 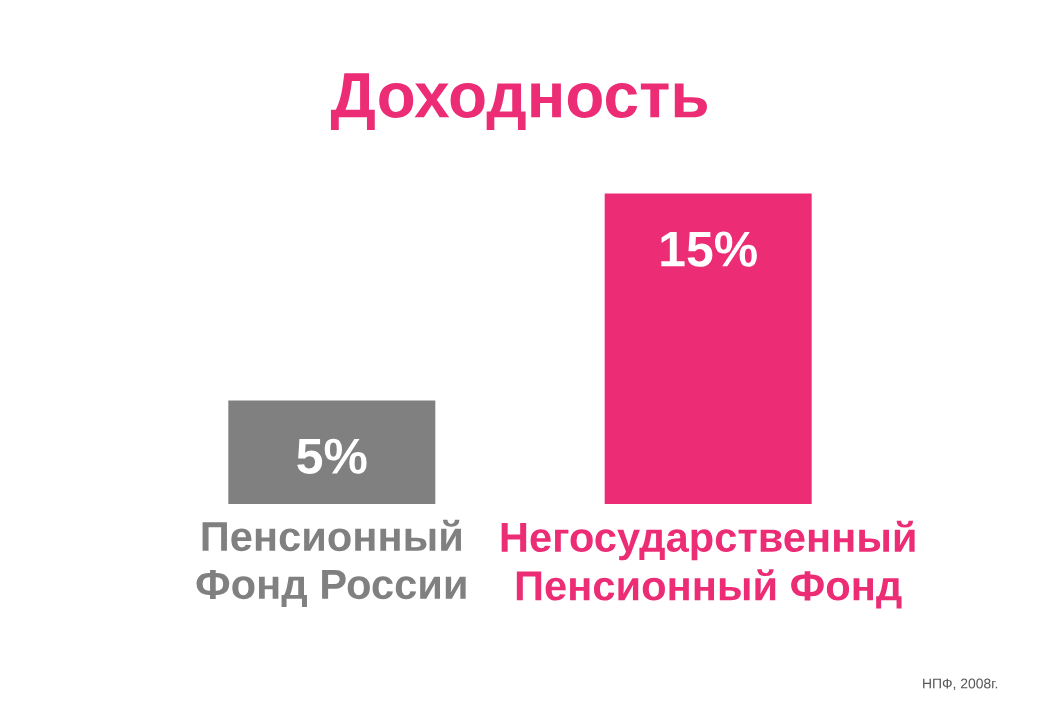 I want to click on chart-title: Доходность, so click(x=518, y=102).